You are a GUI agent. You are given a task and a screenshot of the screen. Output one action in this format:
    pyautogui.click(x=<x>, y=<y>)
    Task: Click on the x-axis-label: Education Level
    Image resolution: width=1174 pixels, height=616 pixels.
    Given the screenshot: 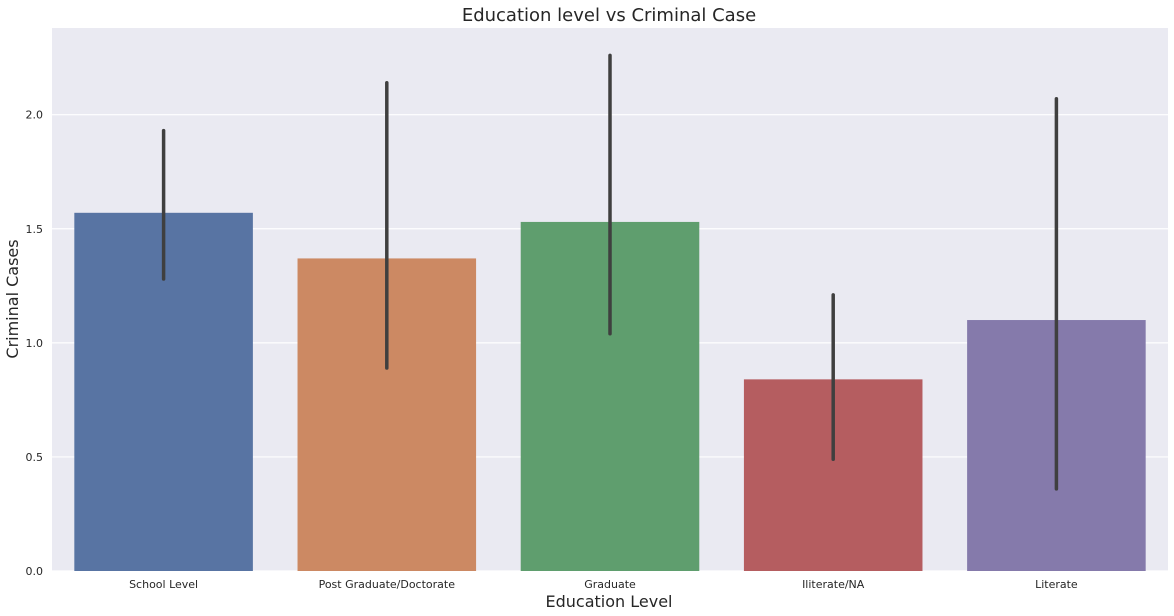 What is the action you would take?
    pyautogui.click(x=609, y=601)
    